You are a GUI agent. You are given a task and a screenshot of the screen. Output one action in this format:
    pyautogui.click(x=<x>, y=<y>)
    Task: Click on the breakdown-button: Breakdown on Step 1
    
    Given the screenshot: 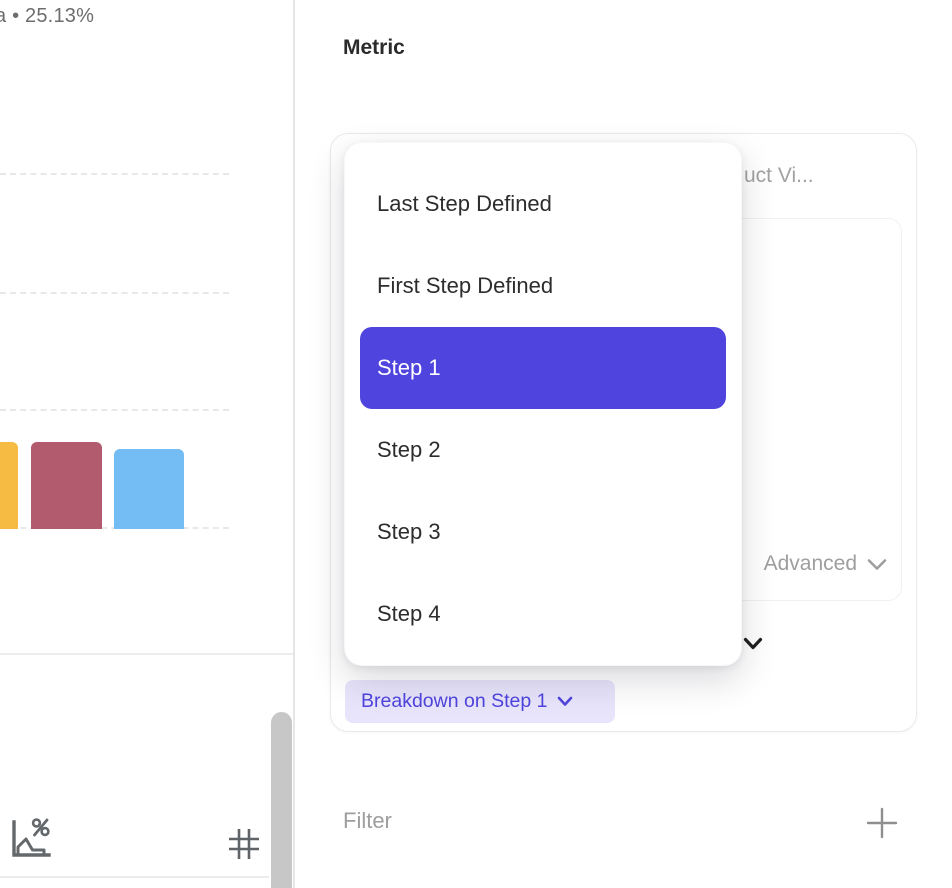 What is the action you would take?
    pyautogui.click(x=480, y=701)
    